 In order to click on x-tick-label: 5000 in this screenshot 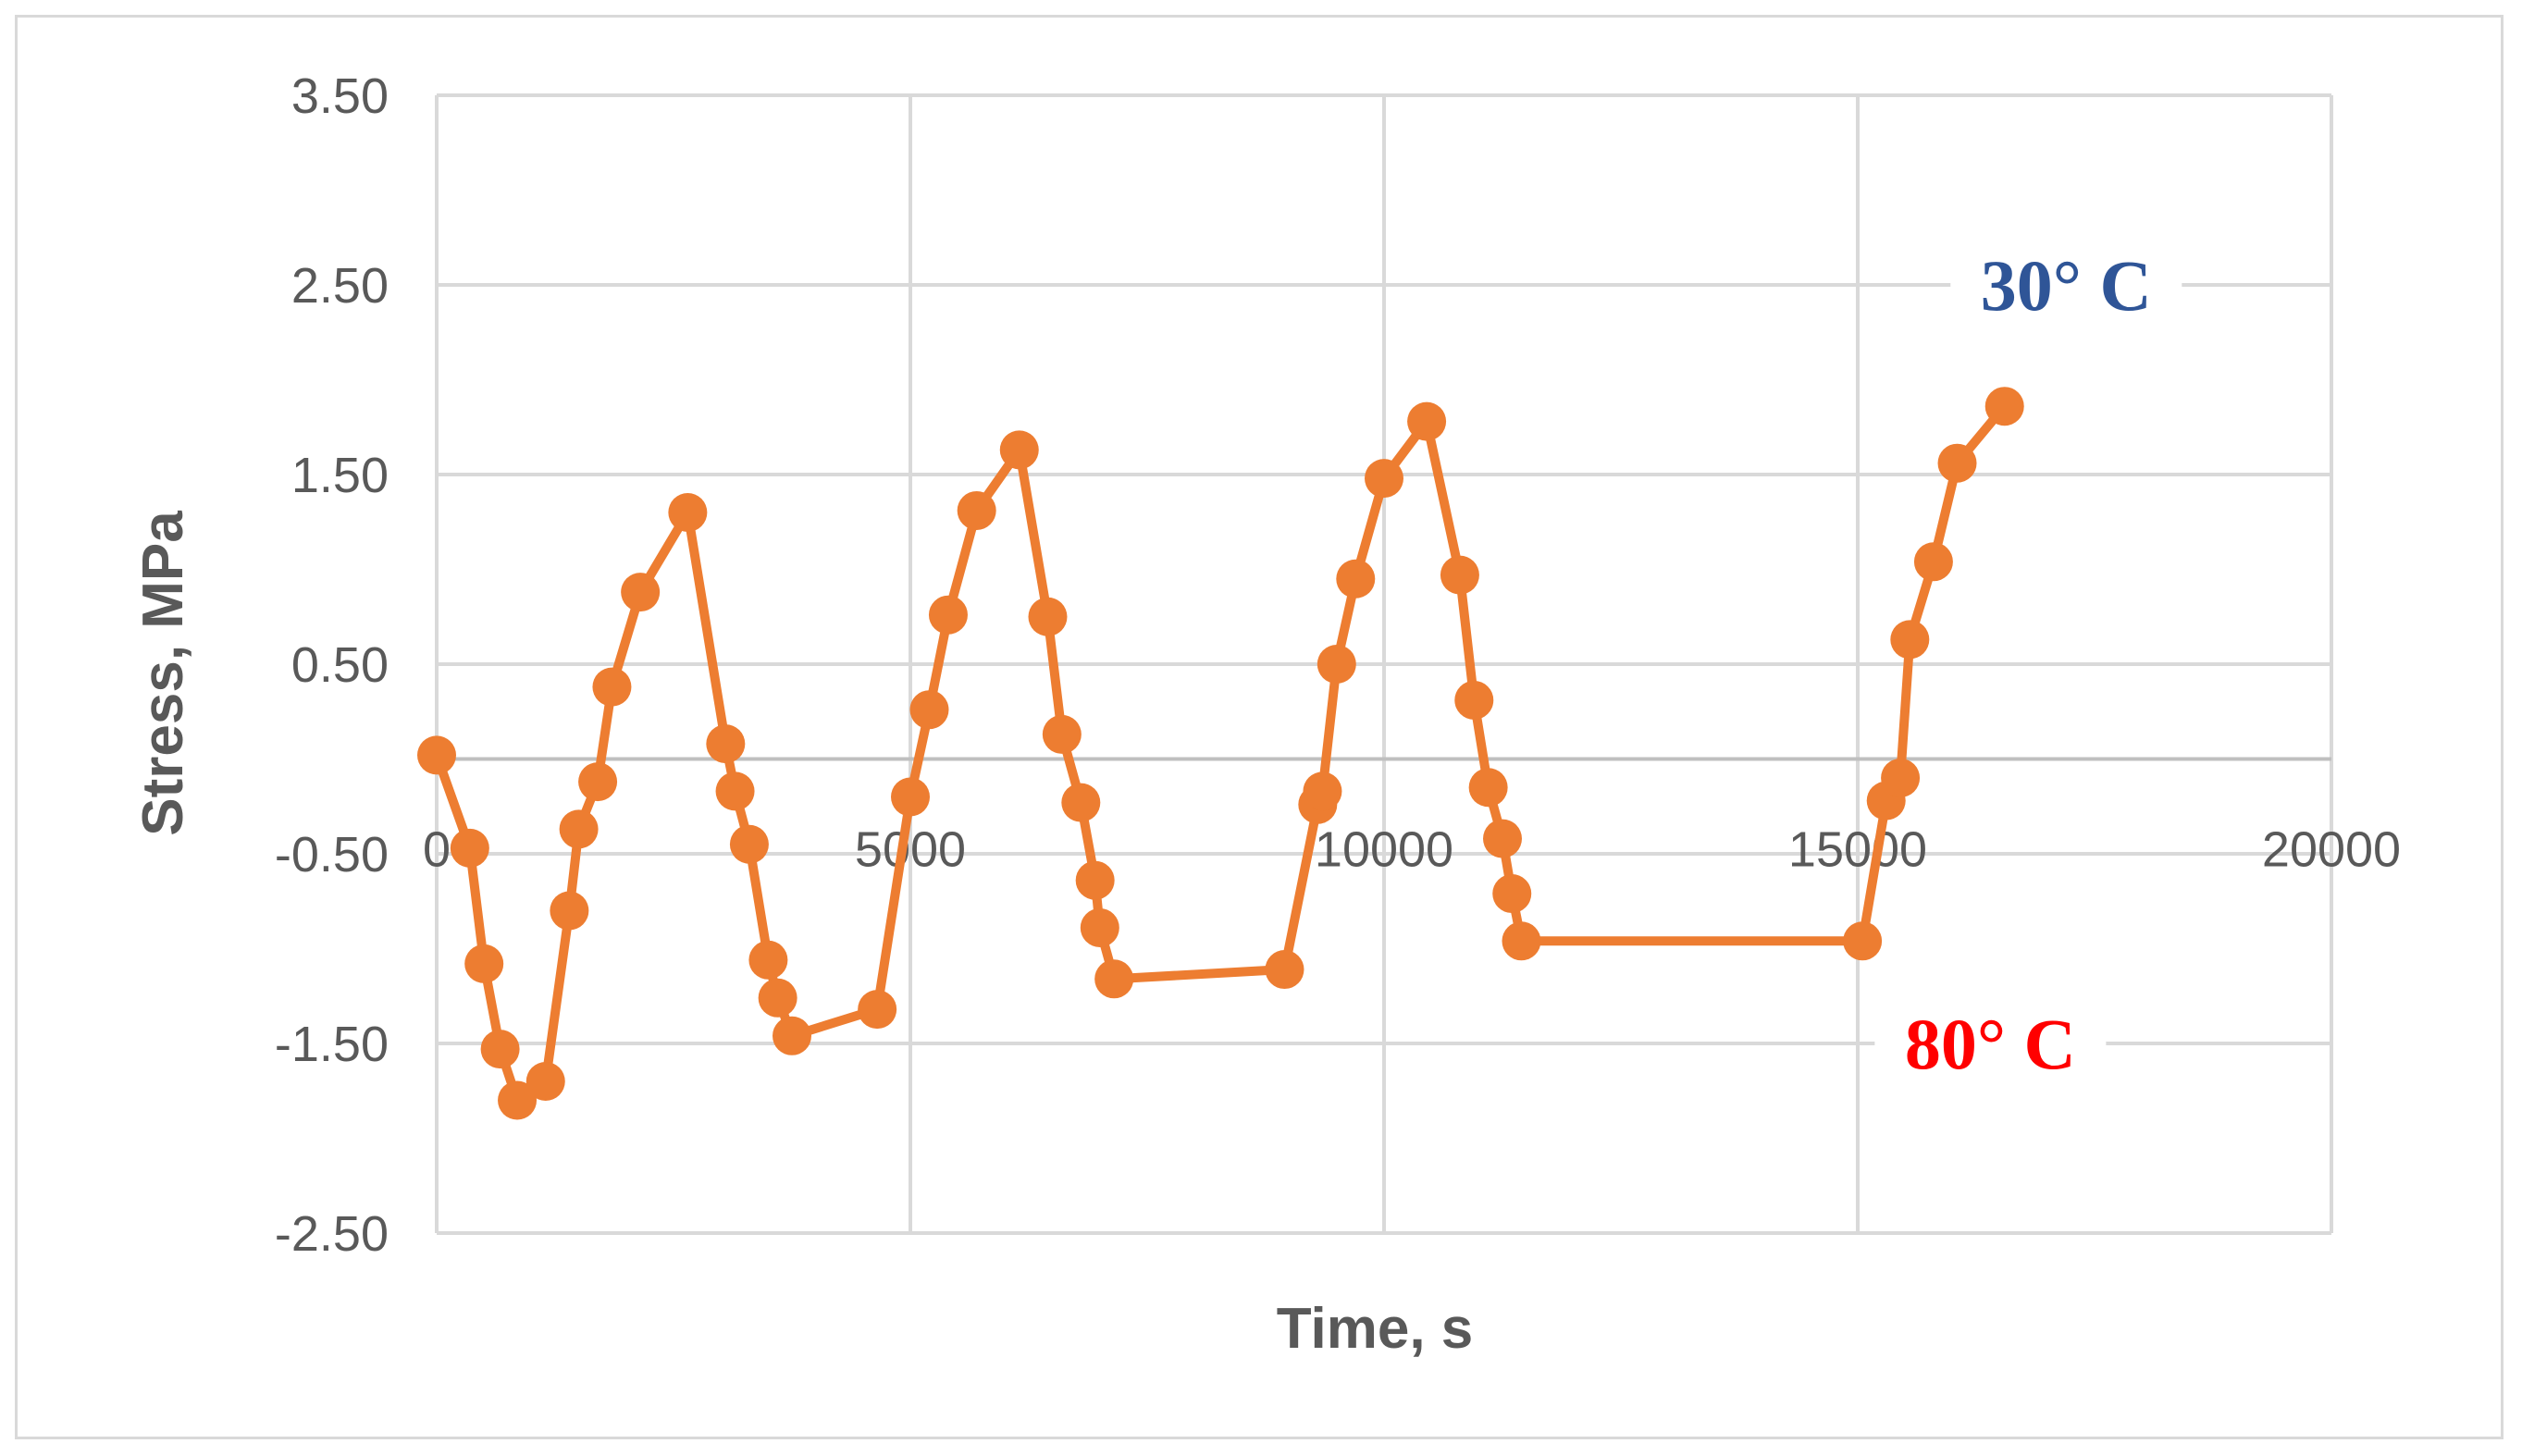, I will do `click(910, 850)`.